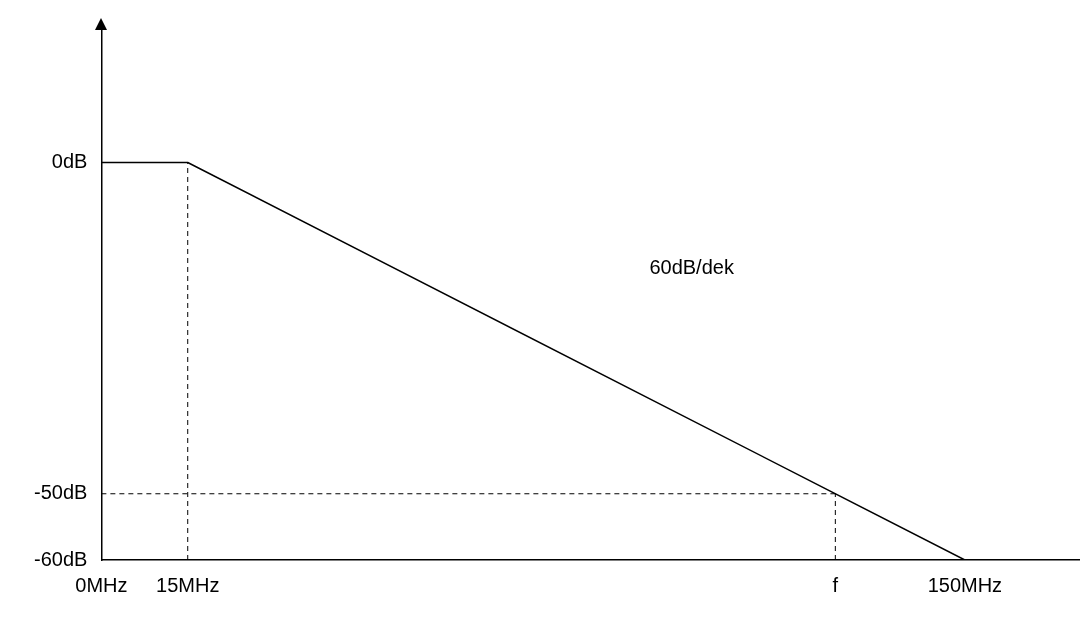 This screenshot has width=1080, height=632. What do you see at coordinates (692, 267) in the screenshot?
I see `annotation: 60dB/dek` at bounding box center [692, 267].